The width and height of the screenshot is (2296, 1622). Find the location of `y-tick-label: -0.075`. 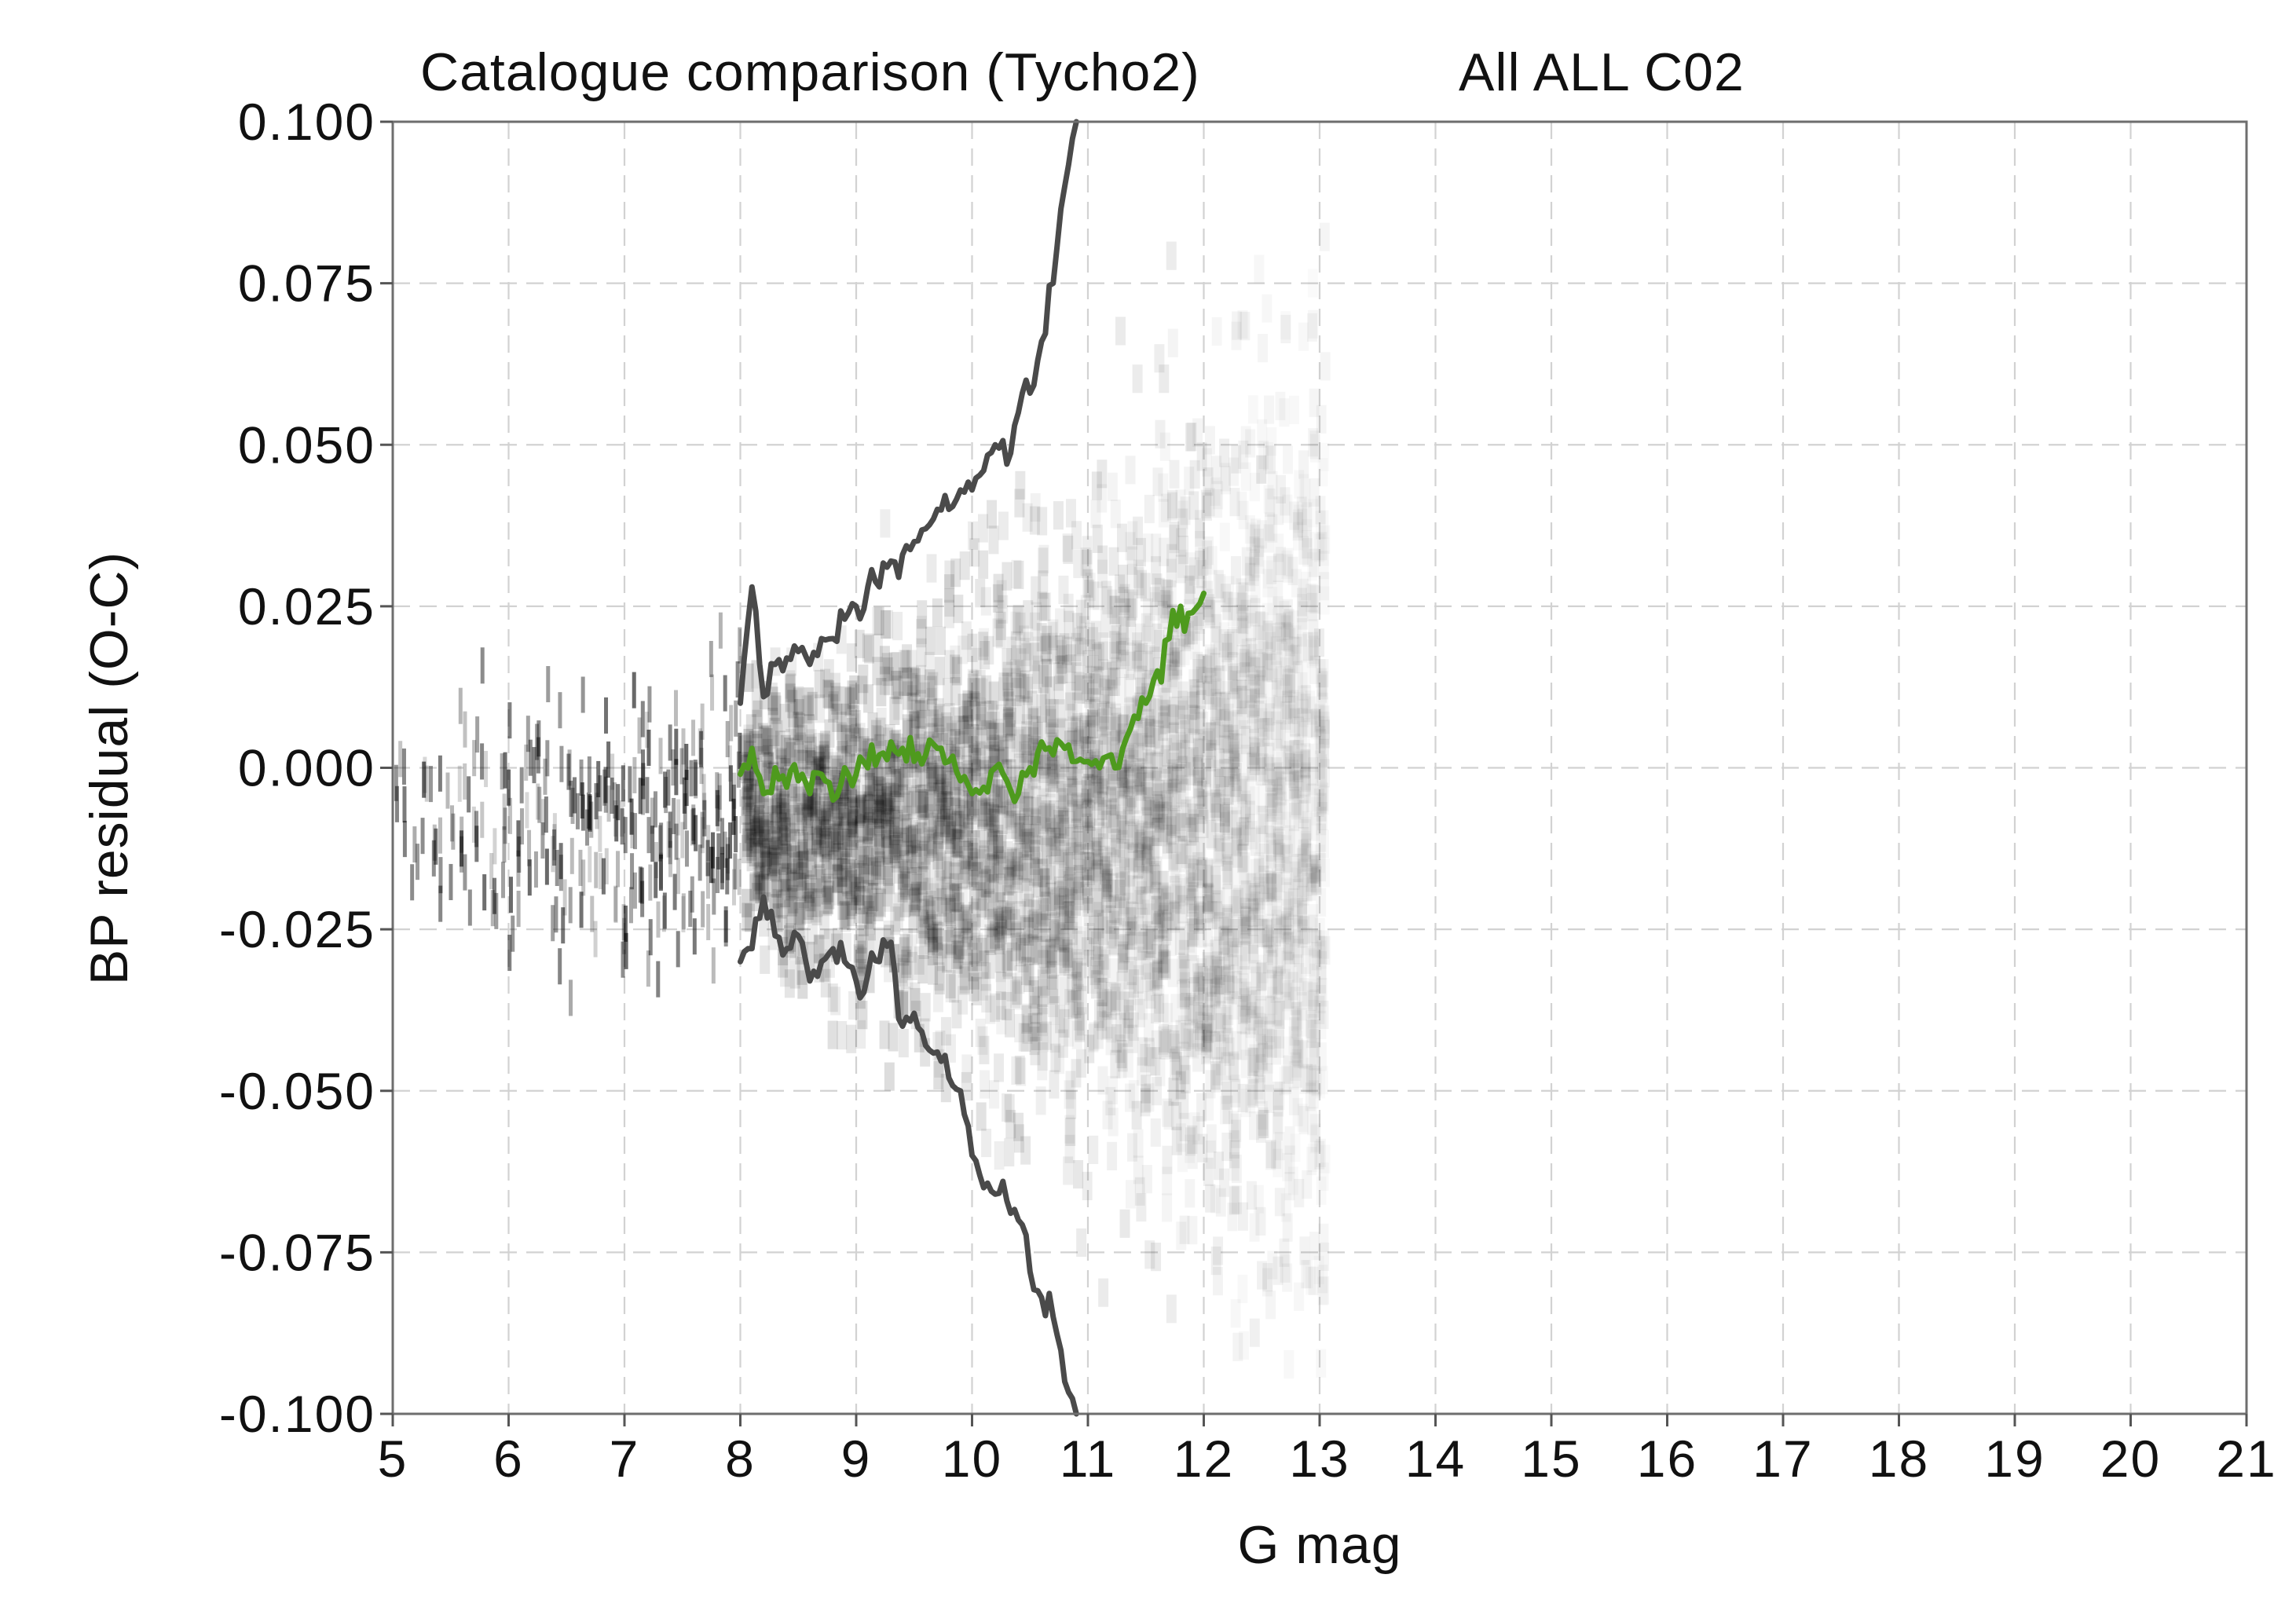

y-tick-label: -0.075 is located at coordinates (297, 1252).